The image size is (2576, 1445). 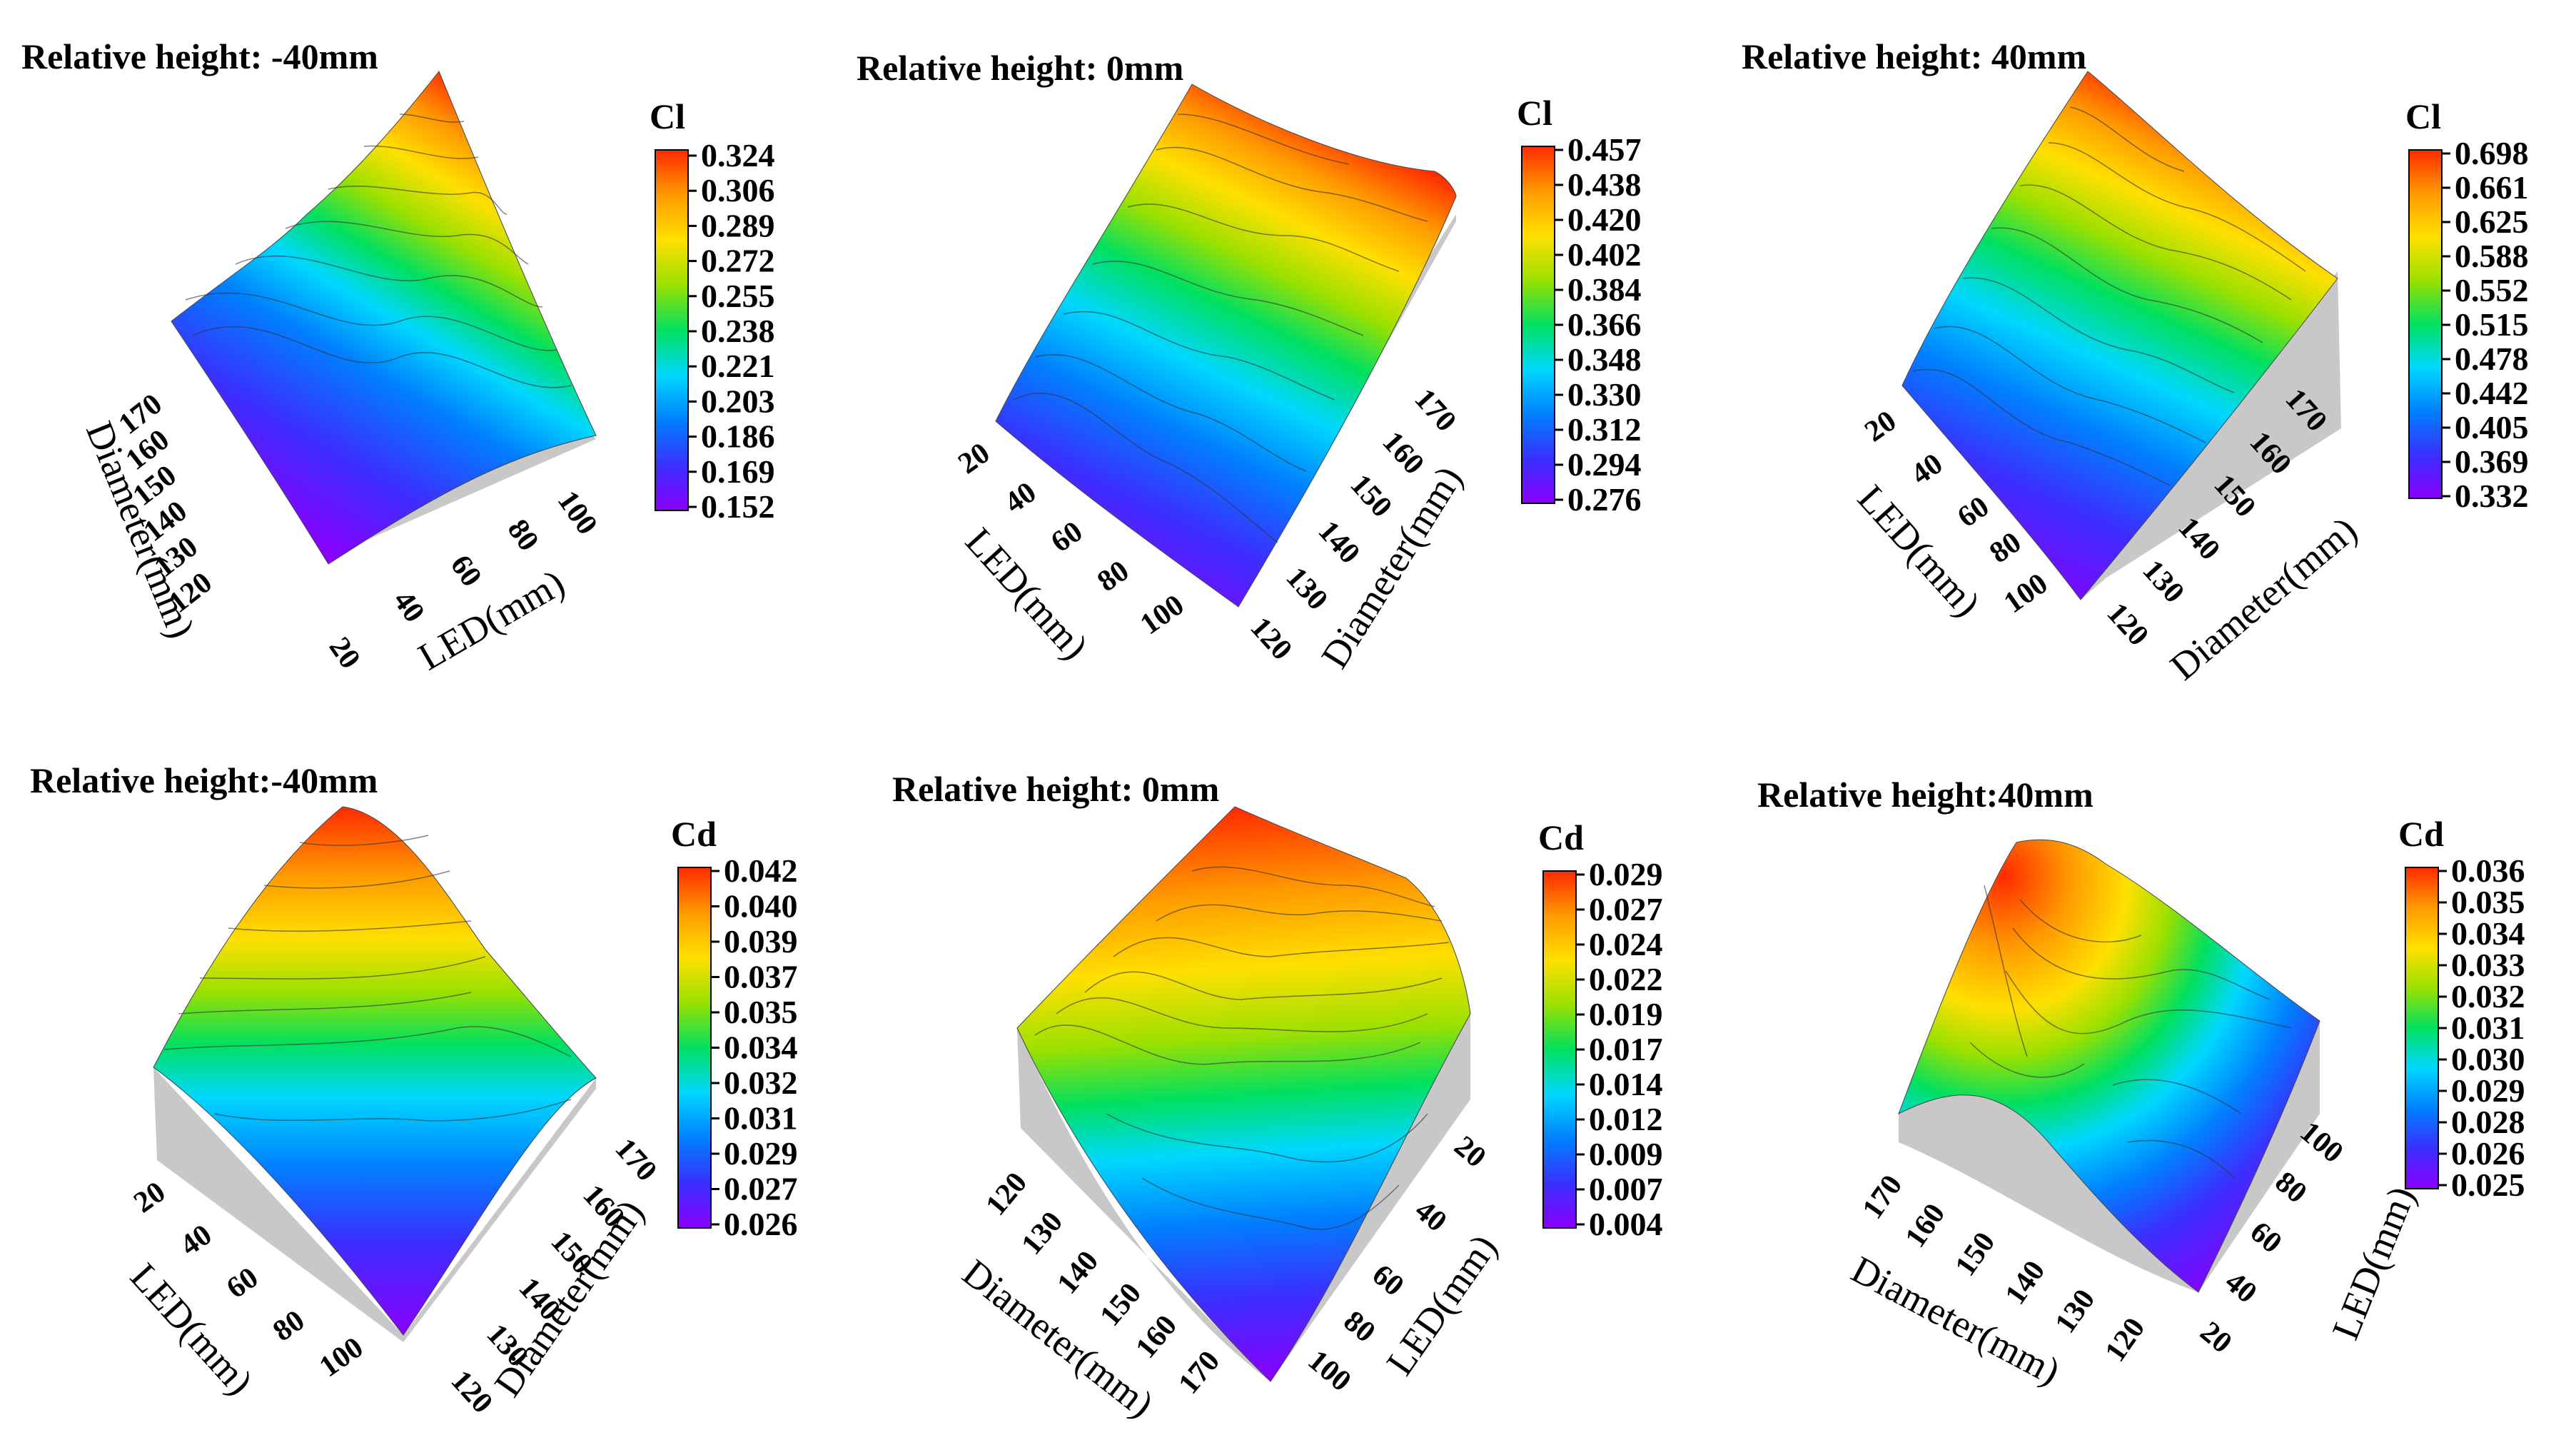 I want to click on axis-label: LED(mm), so click(x=491, y=619).